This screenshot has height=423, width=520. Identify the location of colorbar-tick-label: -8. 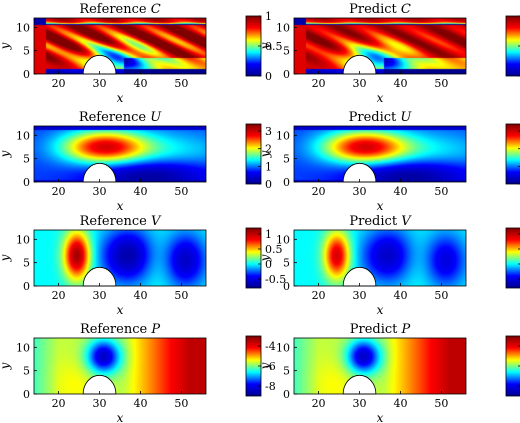
(270, 386).